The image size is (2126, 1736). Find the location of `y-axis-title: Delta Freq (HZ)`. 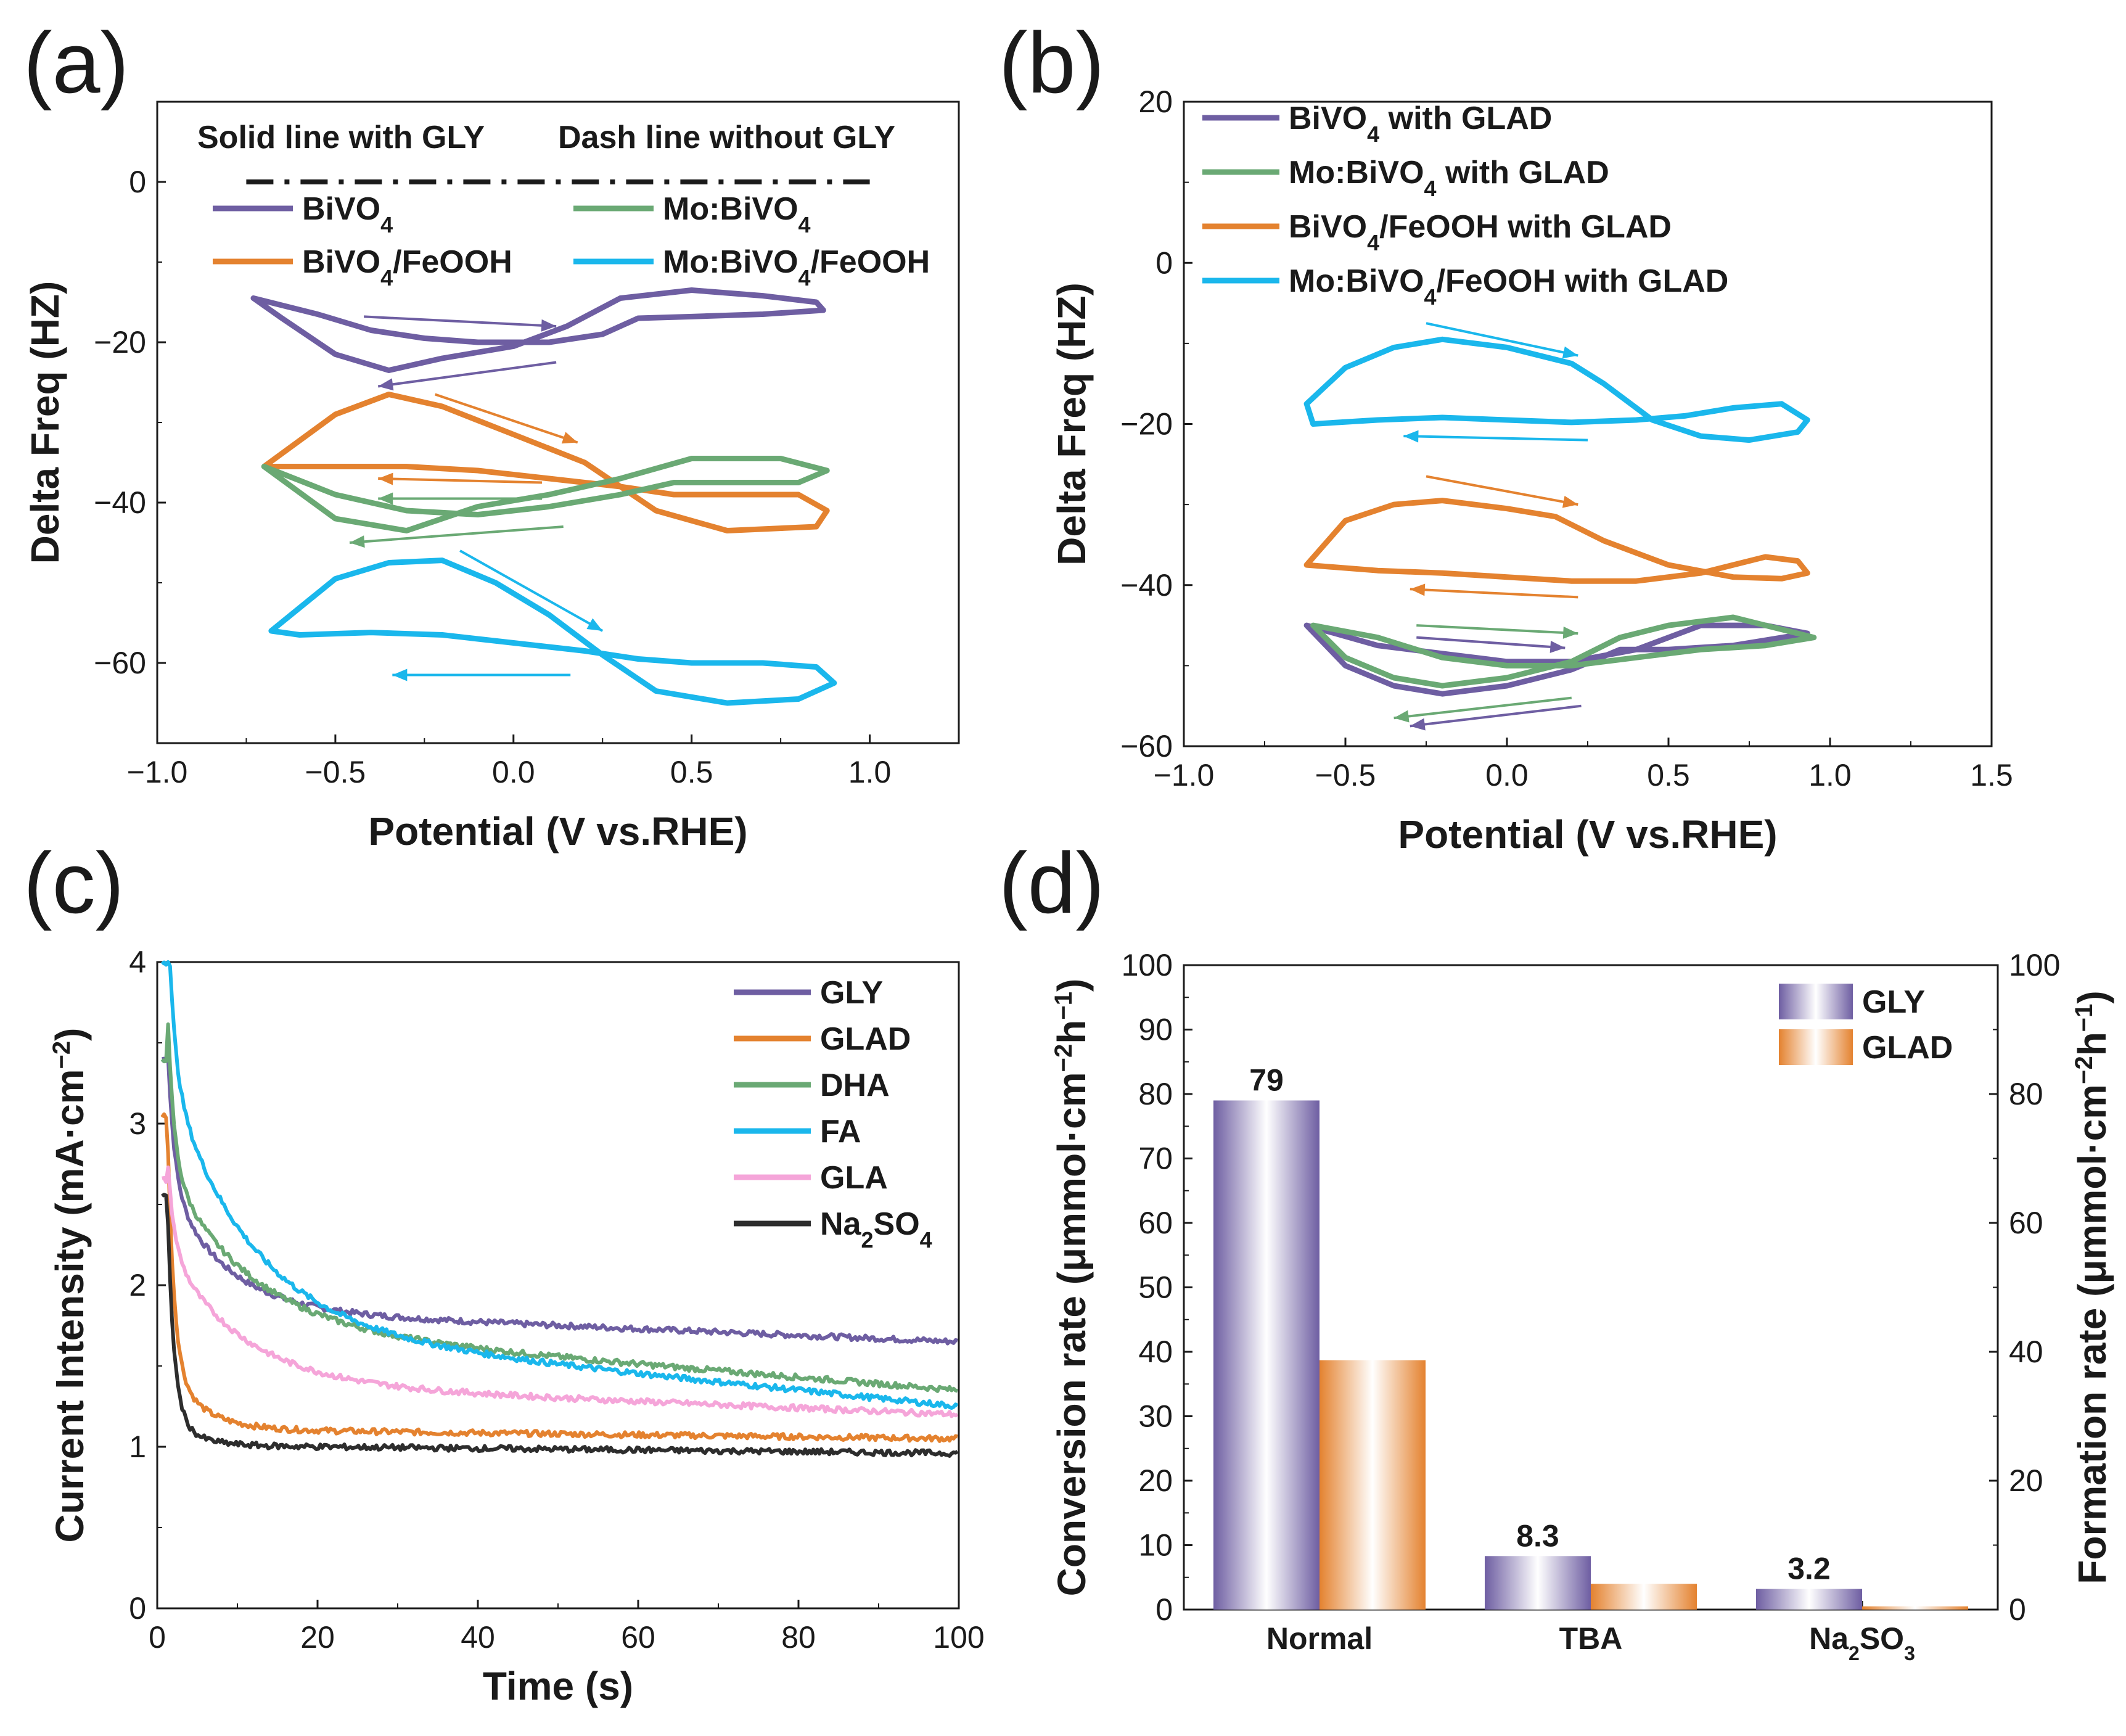

y-axis-title: Delta Freq (HZ) is located at coordinates (45, 423).